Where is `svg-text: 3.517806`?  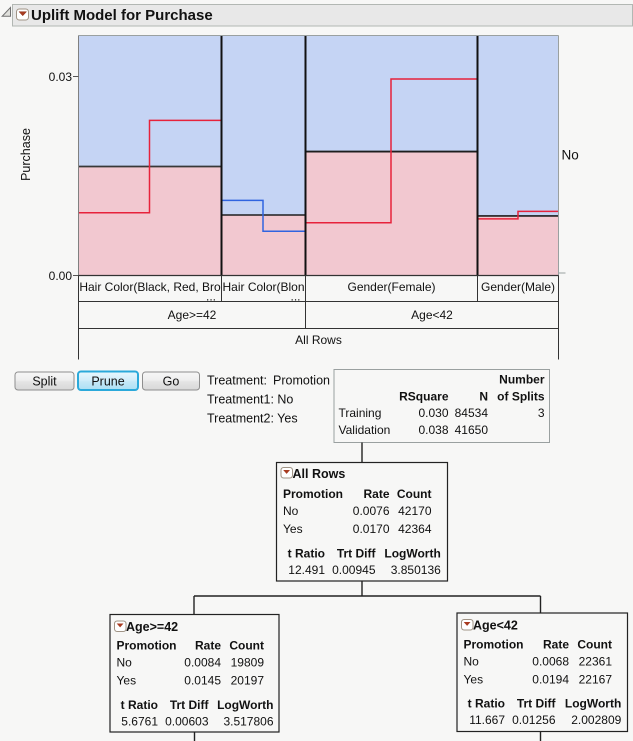 svg-text: 3.517806 is located at coordinates (248, 722).